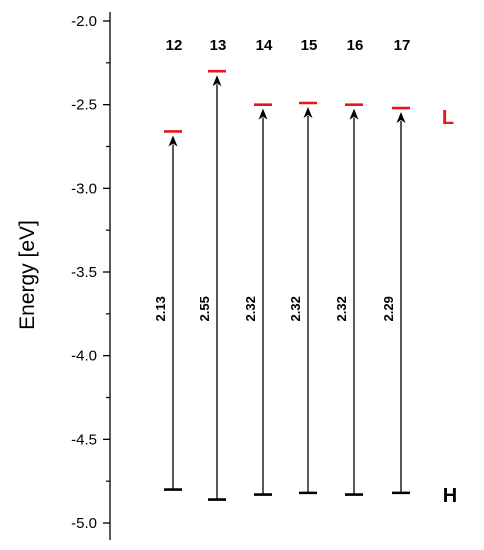 This screenshot has width=484, height=550. What do you see at coordinates (355, 45) in the screenshot?
I see `category-label: 16` at bounding box center [355, 45].